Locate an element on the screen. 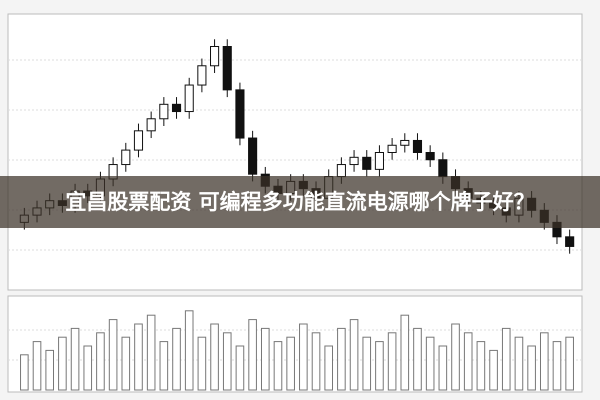 The image size is (600, 400). banner is located at coordinates (300, 202).